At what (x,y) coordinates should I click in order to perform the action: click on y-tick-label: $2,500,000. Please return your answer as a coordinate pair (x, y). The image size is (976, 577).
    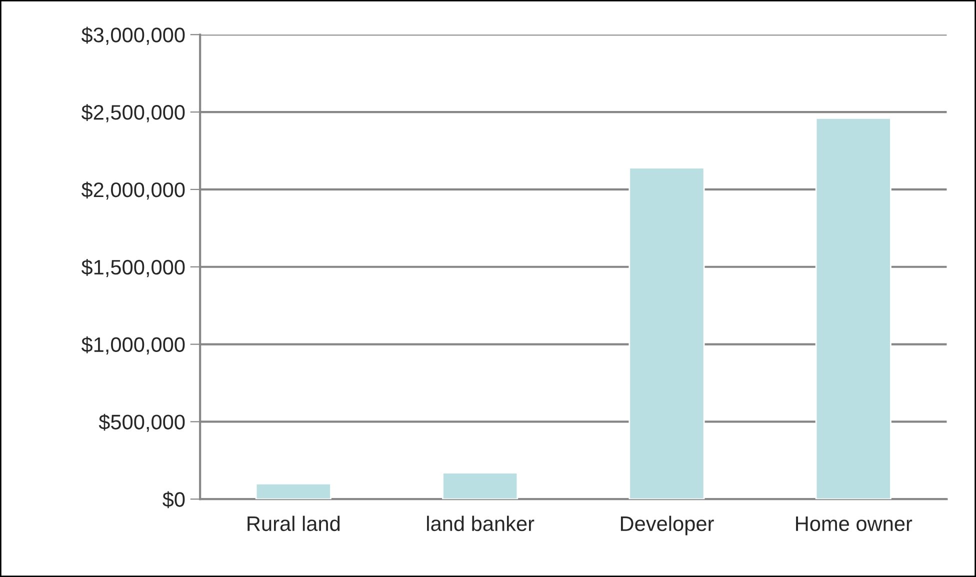
    Looking at the image, I should click on (133, 113).